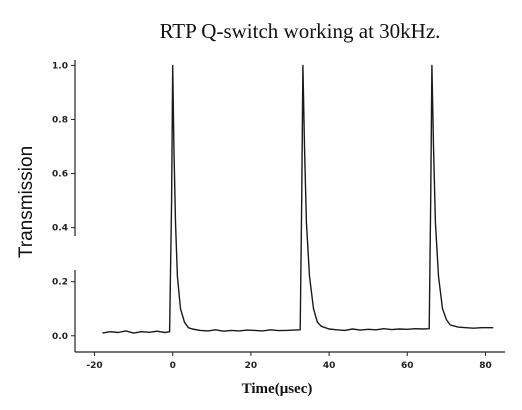  I want to click on x-tick-label: -20, so click(94, 366).